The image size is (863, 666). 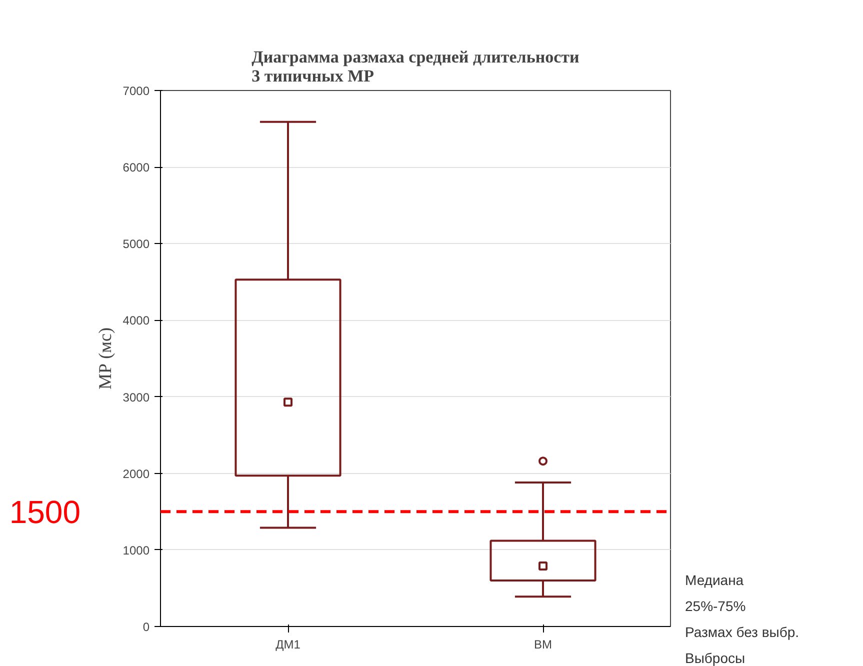 I want to click on y-tick-label: 3000, so click(x=136, y=397).